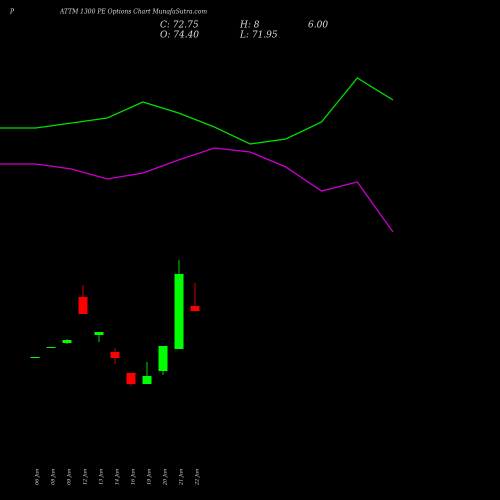 Image resolution: width=500 pixels, height=500 pixels. I want to click on close-info: C: 72.75, so click(179, 26).